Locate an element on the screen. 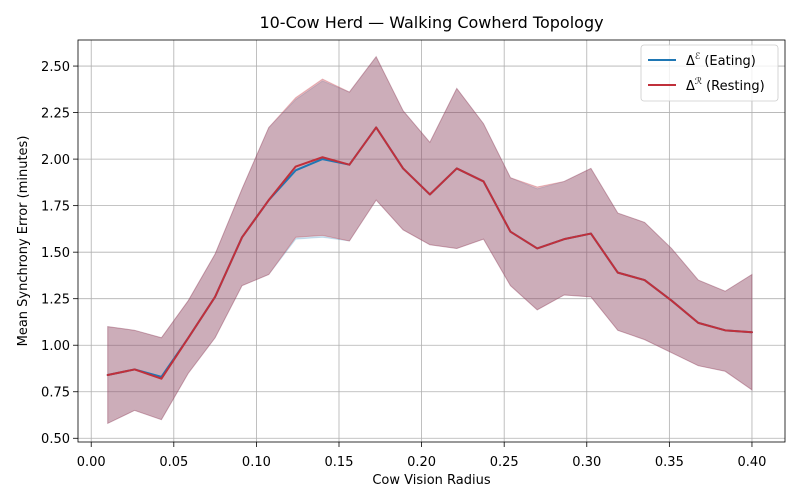  legend-superscript: ℰ is located at coordinates (698, 57).